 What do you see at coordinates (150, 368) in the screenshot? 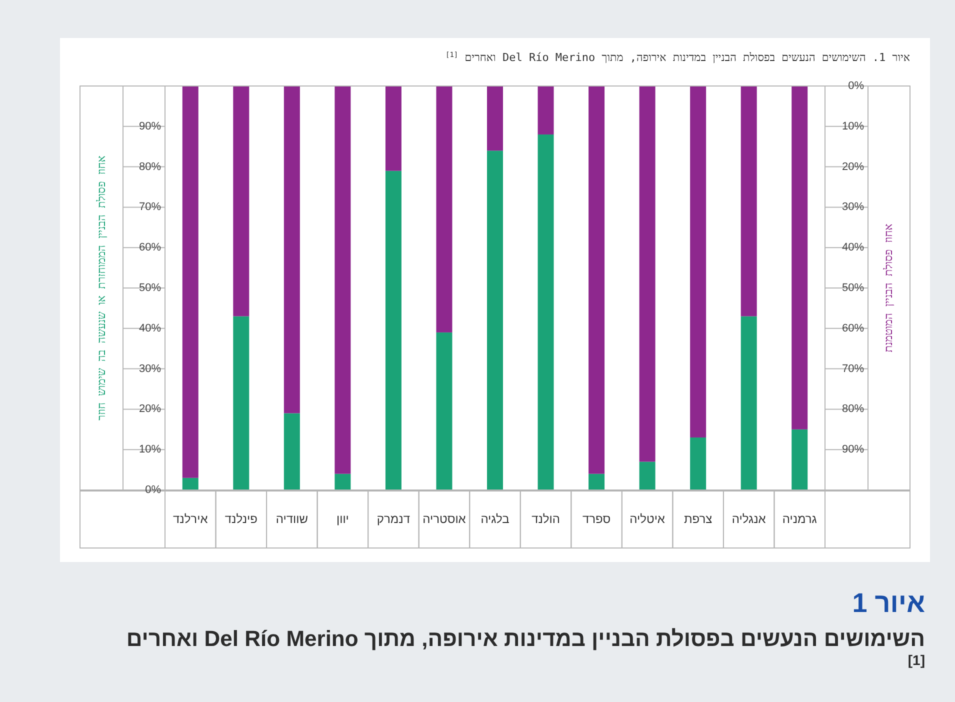
I see `y-tick-label: 30%` at bounding box center [150, 368].